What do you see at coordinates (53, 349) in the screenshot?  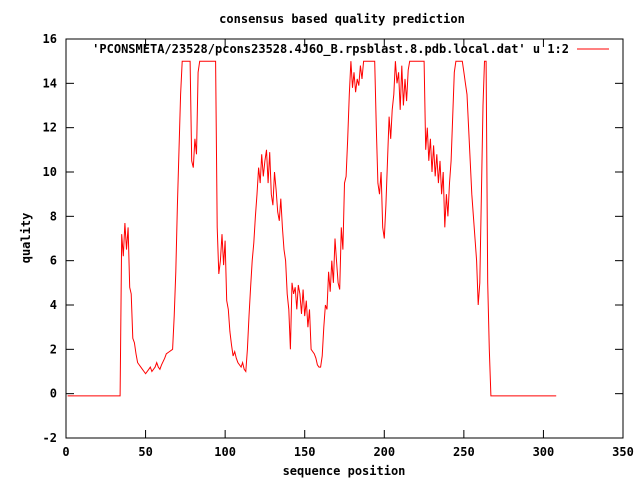 I see `y-tick-label: 2` at bounding box center [53, 349].